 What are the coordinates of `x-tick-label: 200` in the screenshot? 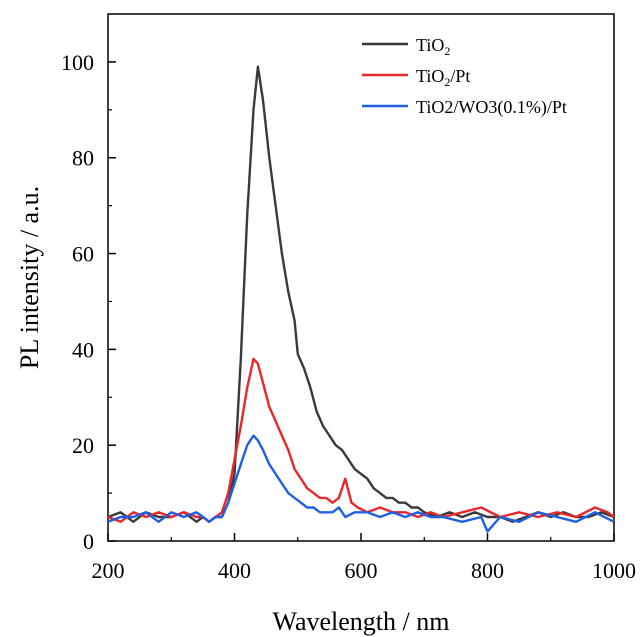 It's located at (108, 570).